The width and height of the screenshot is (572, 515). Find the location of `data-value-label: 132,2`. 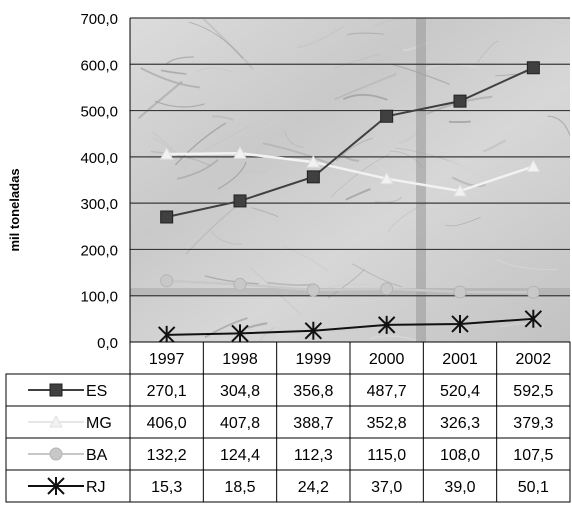

data-value-label: 132,2 is located at coordinates (167, 455).